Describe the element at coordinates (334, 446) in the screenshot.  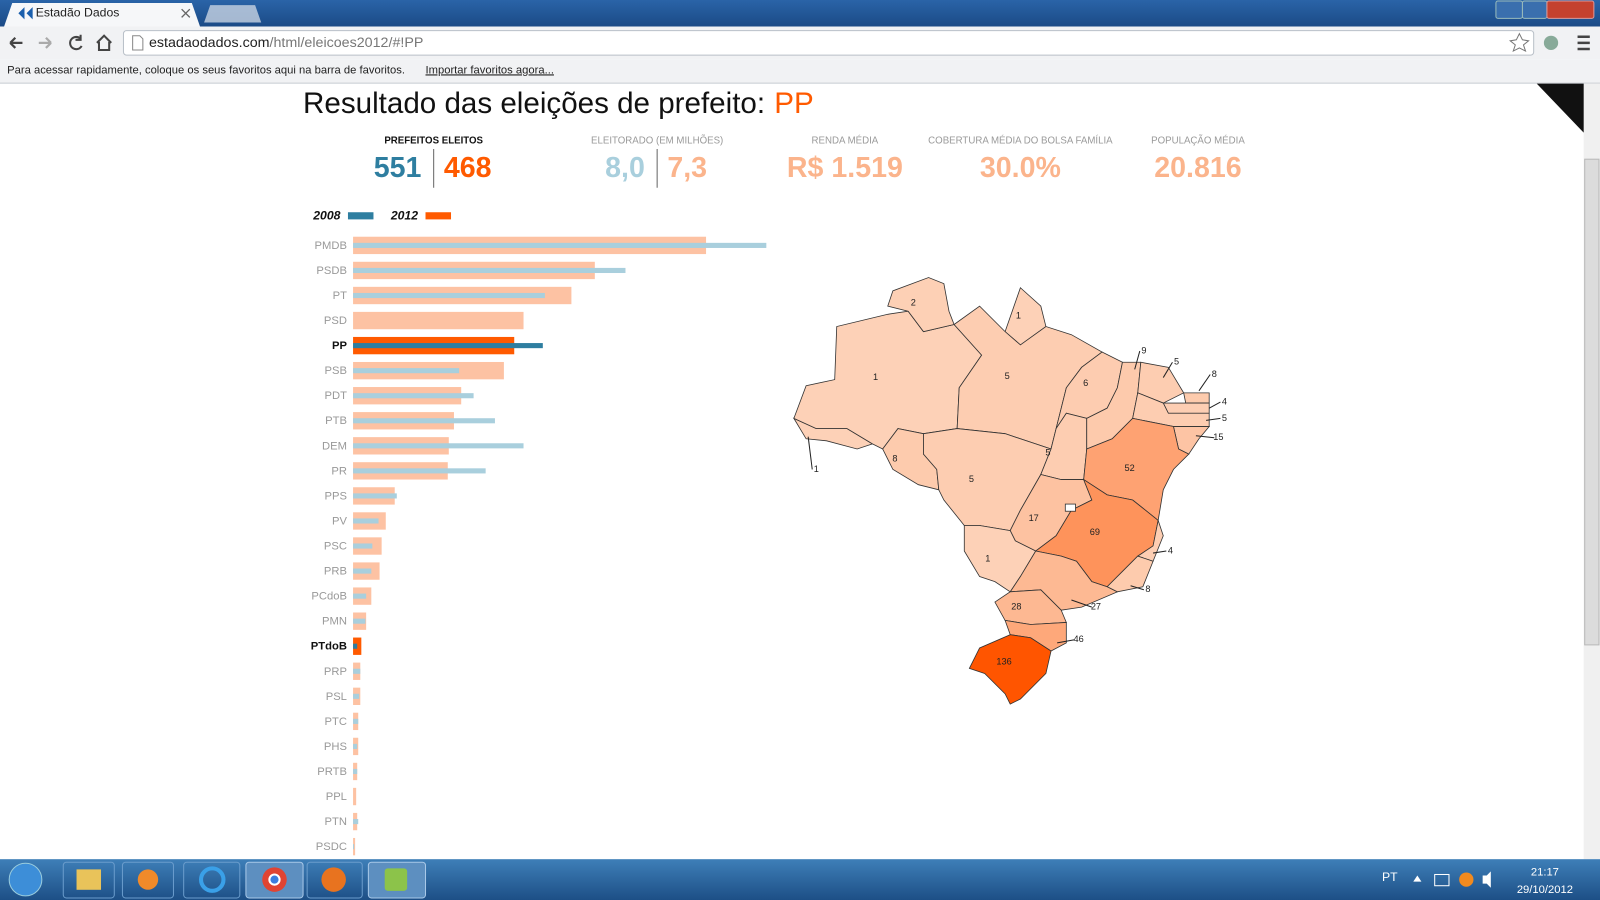
I see `category-label: DEM` at that location.